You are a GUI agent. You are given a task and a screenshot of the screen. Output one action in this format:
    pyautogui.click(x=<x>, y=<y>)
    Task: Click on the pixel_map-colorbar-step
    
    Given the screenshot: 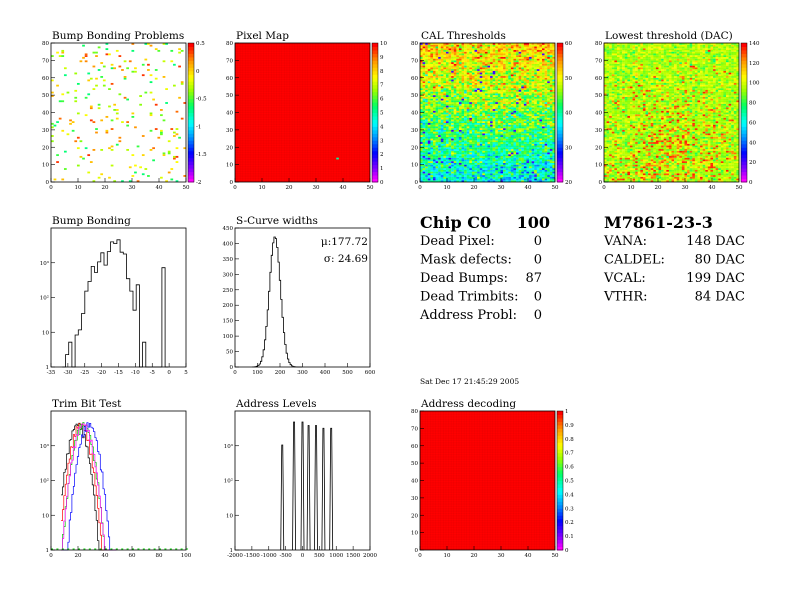 What is the action you would take?
    pyautogui.click(x=375, y=65)
    